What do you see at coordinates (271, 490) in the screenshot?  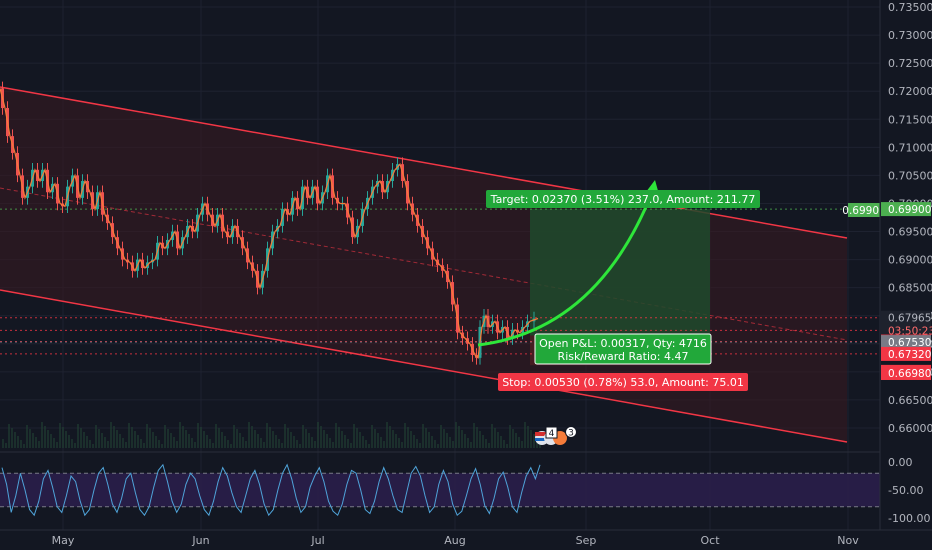 I see `oscillator-line` at bounding box center [271, 490].